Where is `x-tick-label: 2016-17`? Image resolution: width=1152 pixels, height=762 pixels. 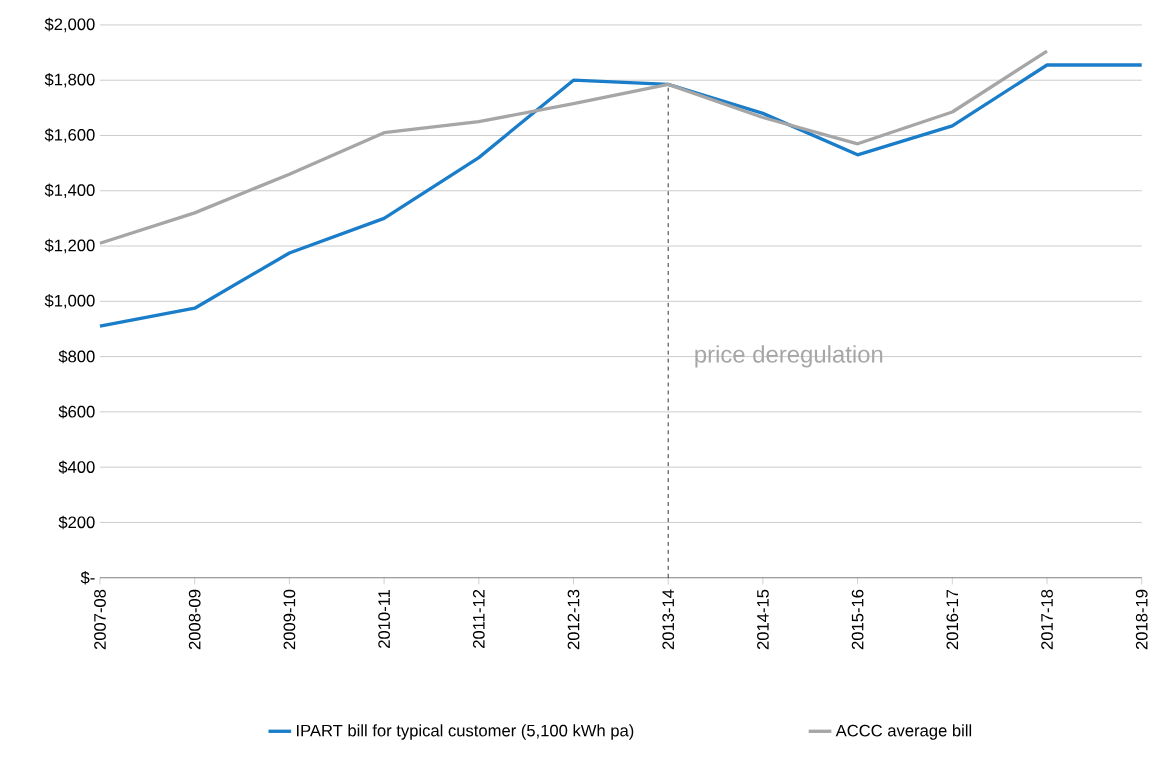
x-tick-label: 2016-17 is located at coordinates (952, 620).